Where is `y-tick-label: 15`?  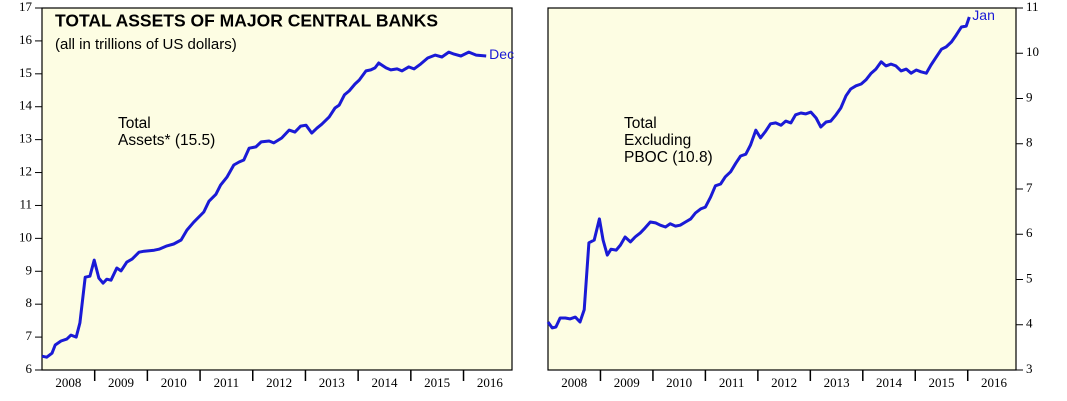 y-tick-label: 15 is located at coordinates (25, 72).